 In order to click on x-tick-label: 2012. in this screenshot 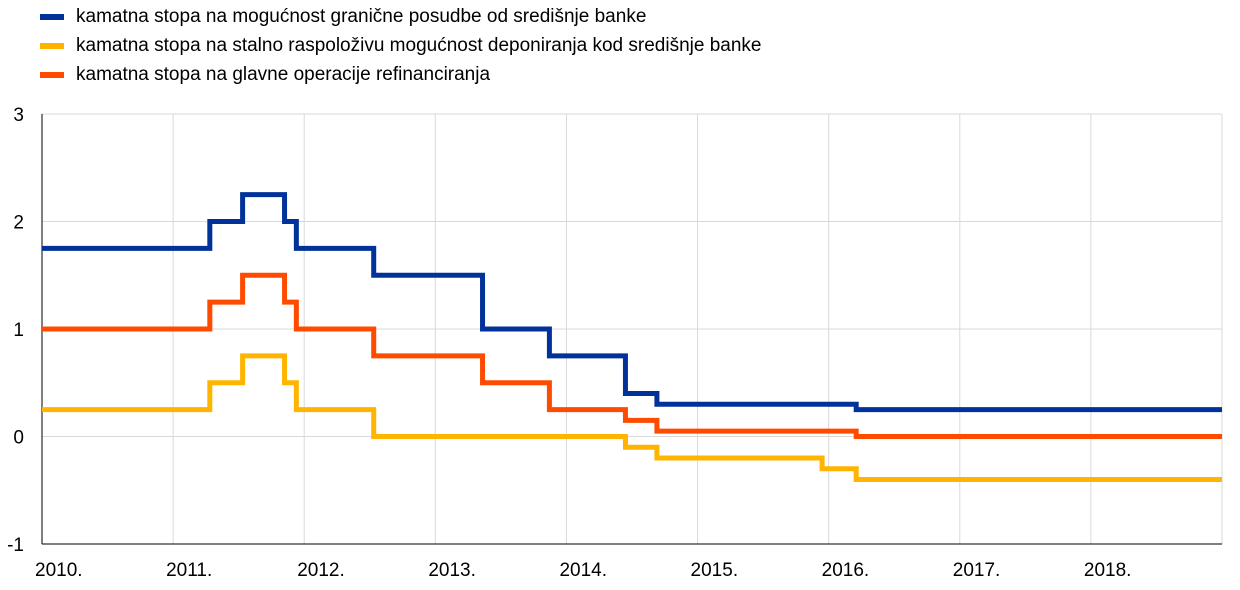, I will do `click(321, 570)`.